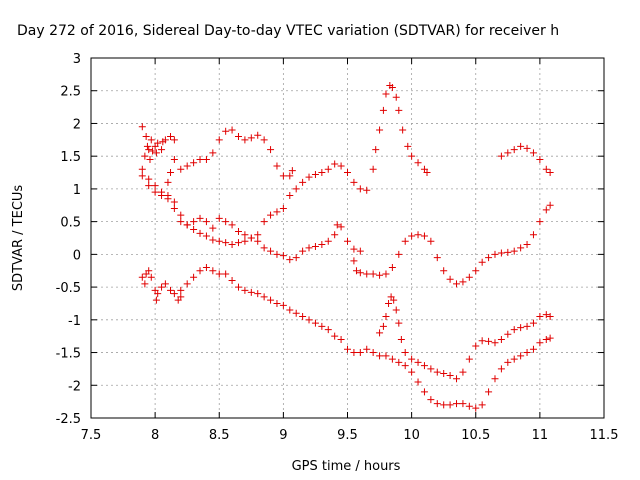  Describe the element at coordinates (77, 190) in the screenshot. I see `y-tick-label: 1` at that location.